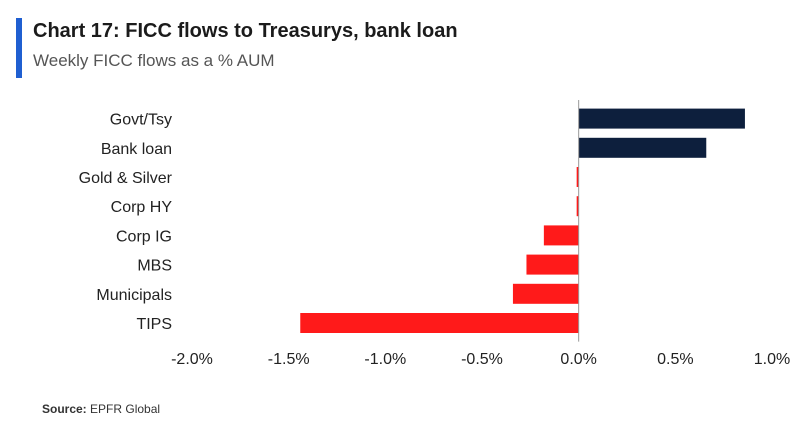  I want to click on category-label: Corp IG, so click(144, 236).